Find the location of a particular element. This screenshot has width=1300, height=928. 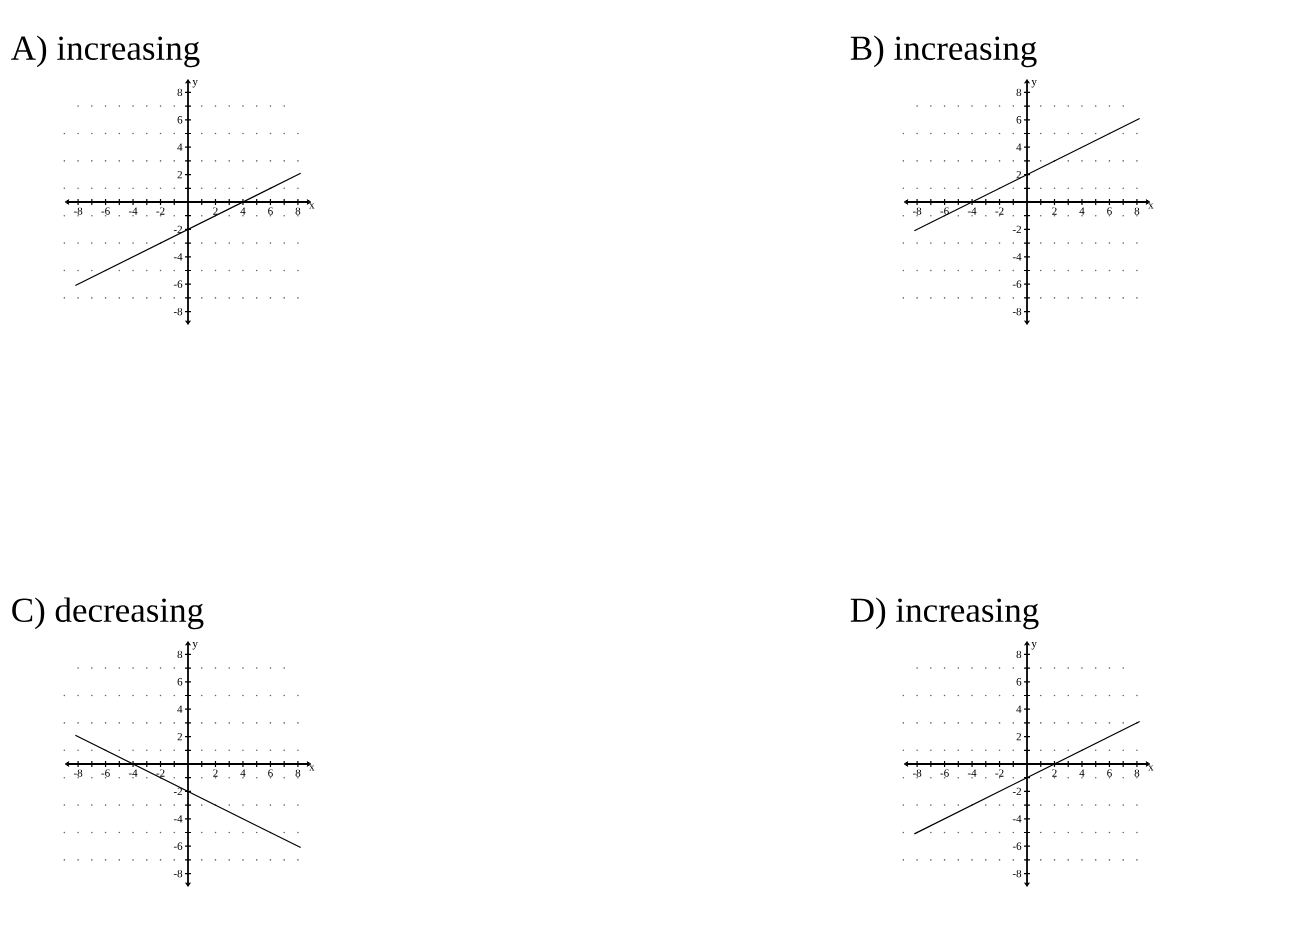

chart-title: C) decreasing is located at coordinates (108, 613).